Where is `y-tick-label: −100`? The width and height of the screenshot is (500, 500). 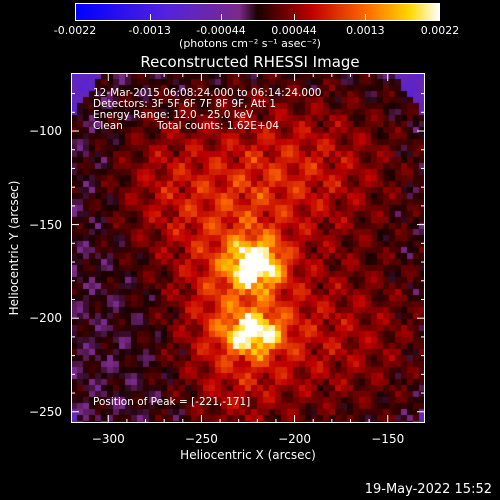
y-tick-label: −100 is located at coordinates (45, 131).